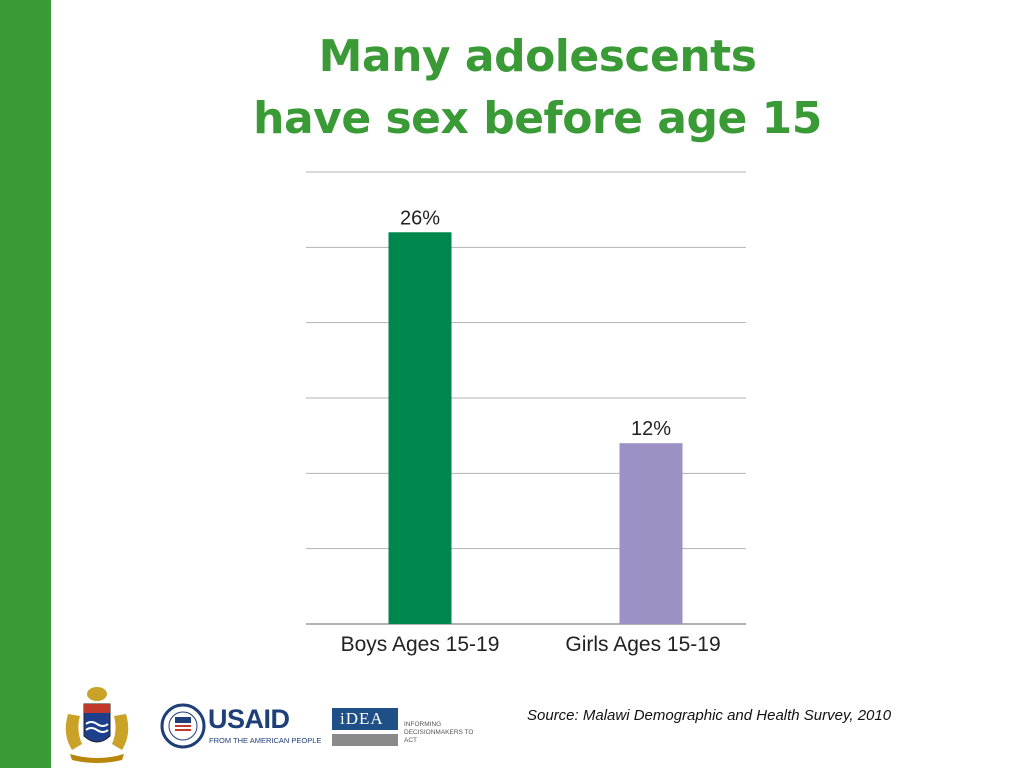  I want to click on usaid-logo: USAID FROM THE AMERICAN PEOPLE, so click(240, 726).